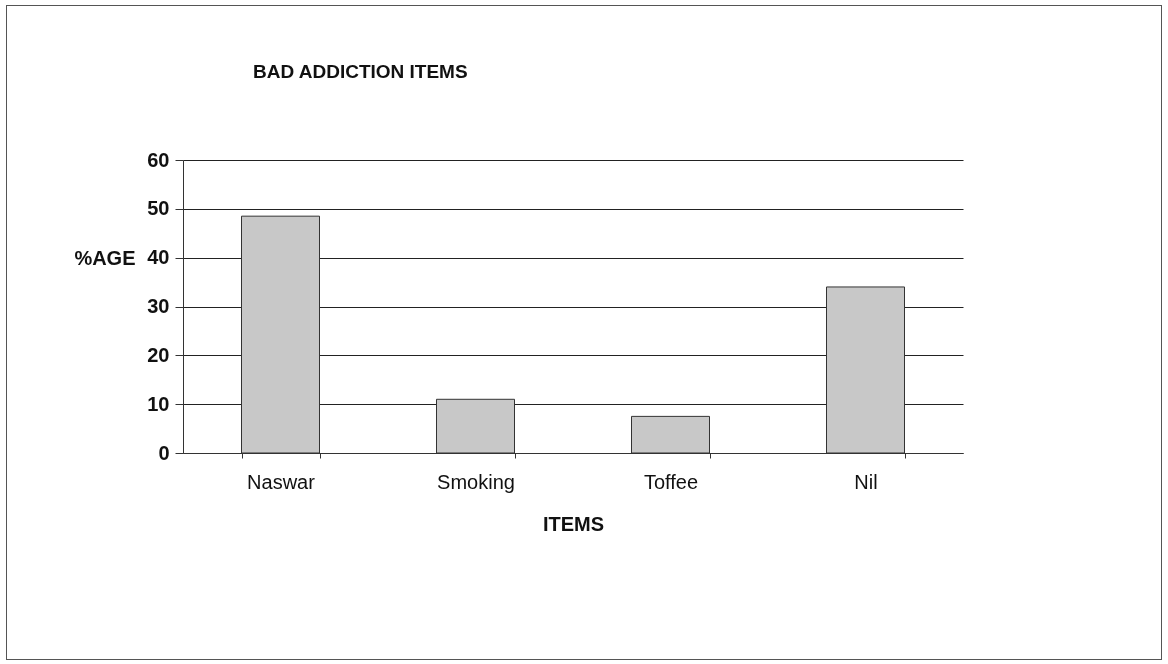 The image size is (1168, 664). Describe the element at coordinates (476, 481) in the screenshot. I see `x-tick-label: Smoking` at that location.